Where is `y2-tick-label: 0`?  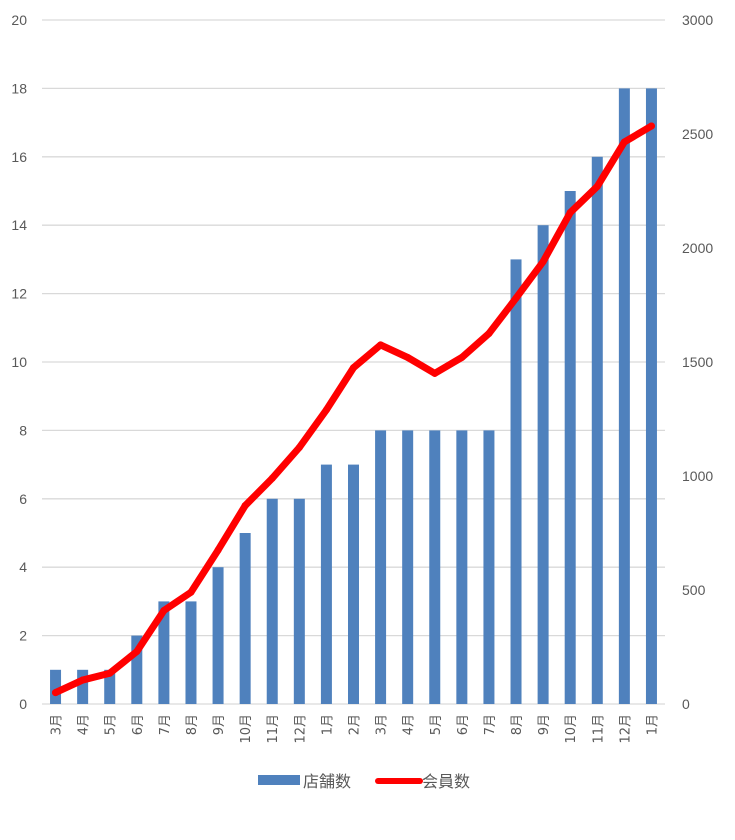
y2-tick-label: 0 is located at coordinates (686, 704).